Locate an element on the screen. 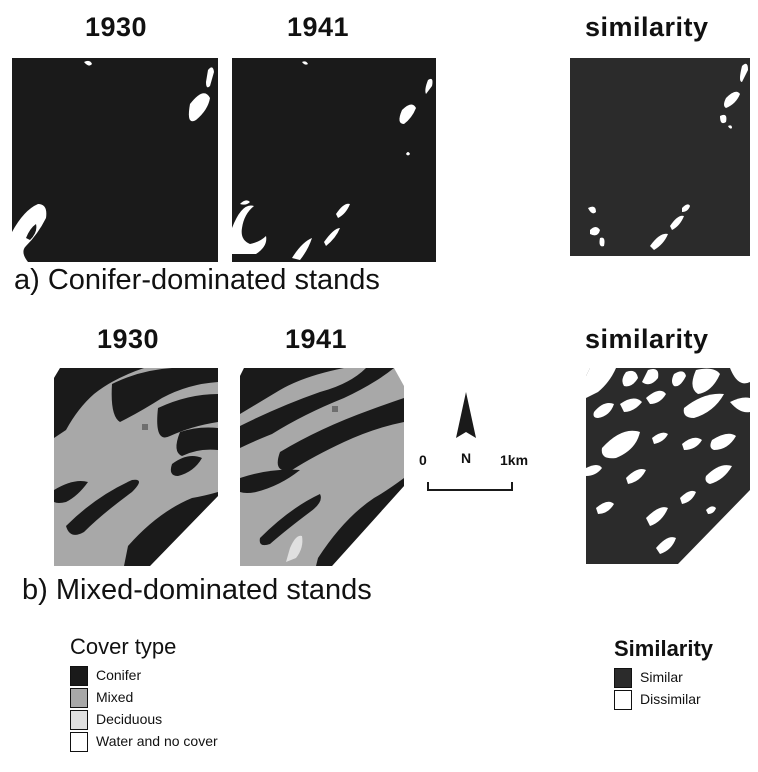 This screenshot has width=758, height=772. conifer-swatch is located at coordinates (79, 676).